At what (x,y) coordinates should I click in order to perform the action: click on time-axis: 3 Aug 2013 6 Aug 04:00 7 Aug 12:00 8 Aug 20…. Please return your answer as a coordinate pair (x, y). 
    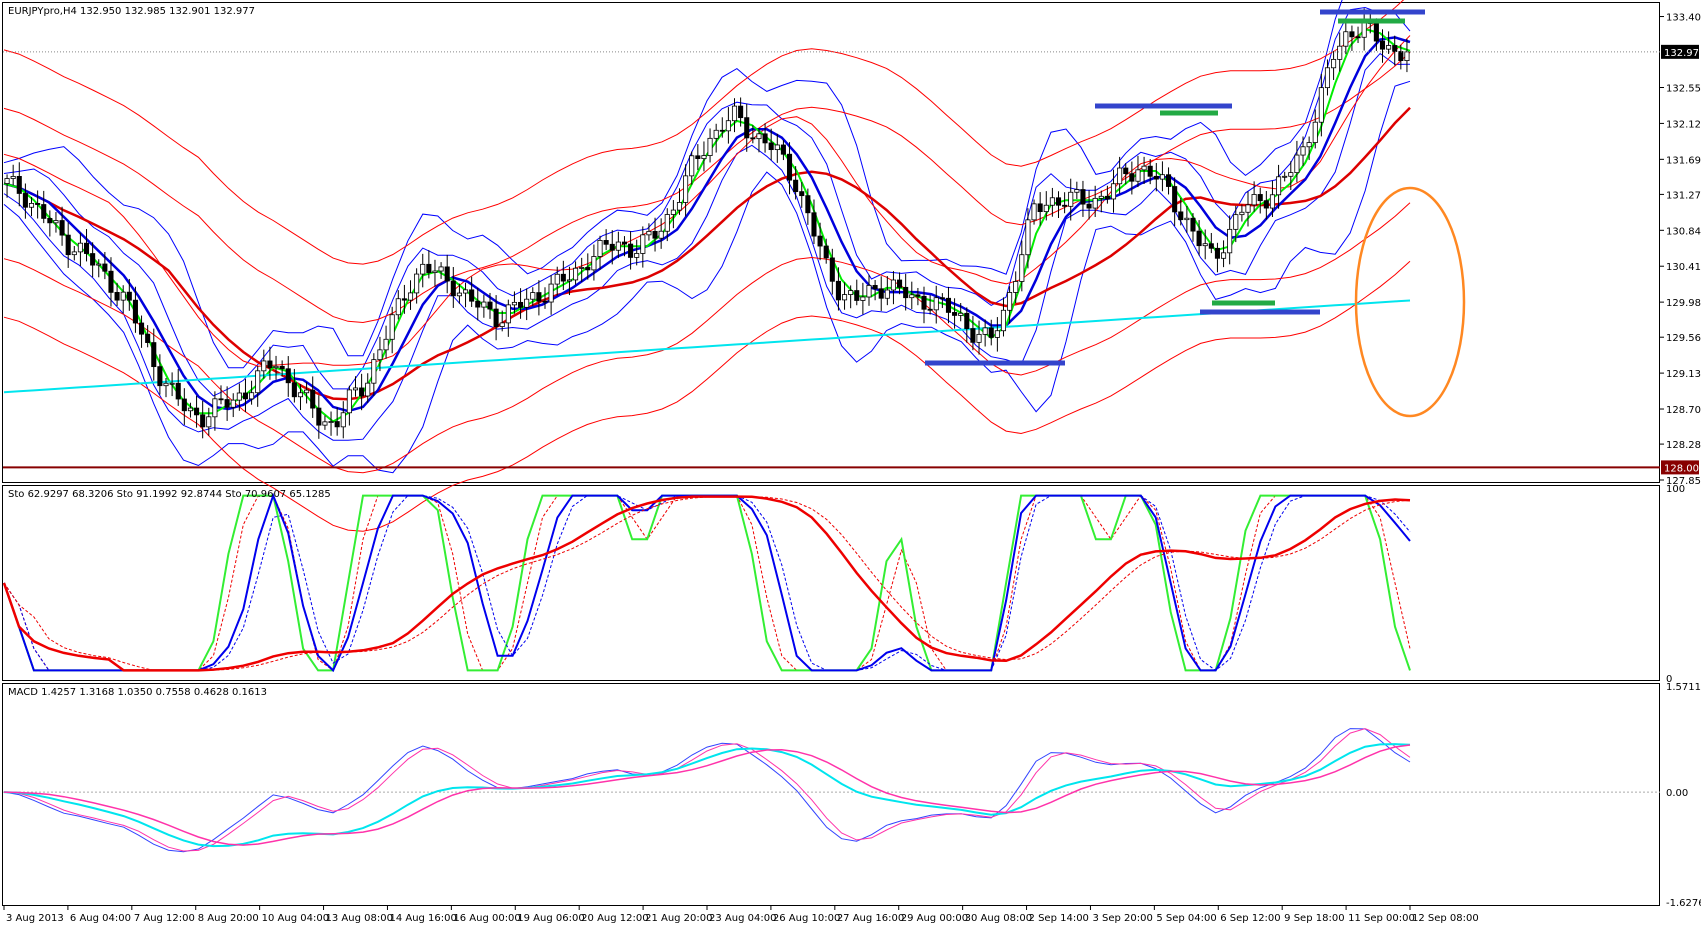
    Looking at the image, I should click on (741, 915).